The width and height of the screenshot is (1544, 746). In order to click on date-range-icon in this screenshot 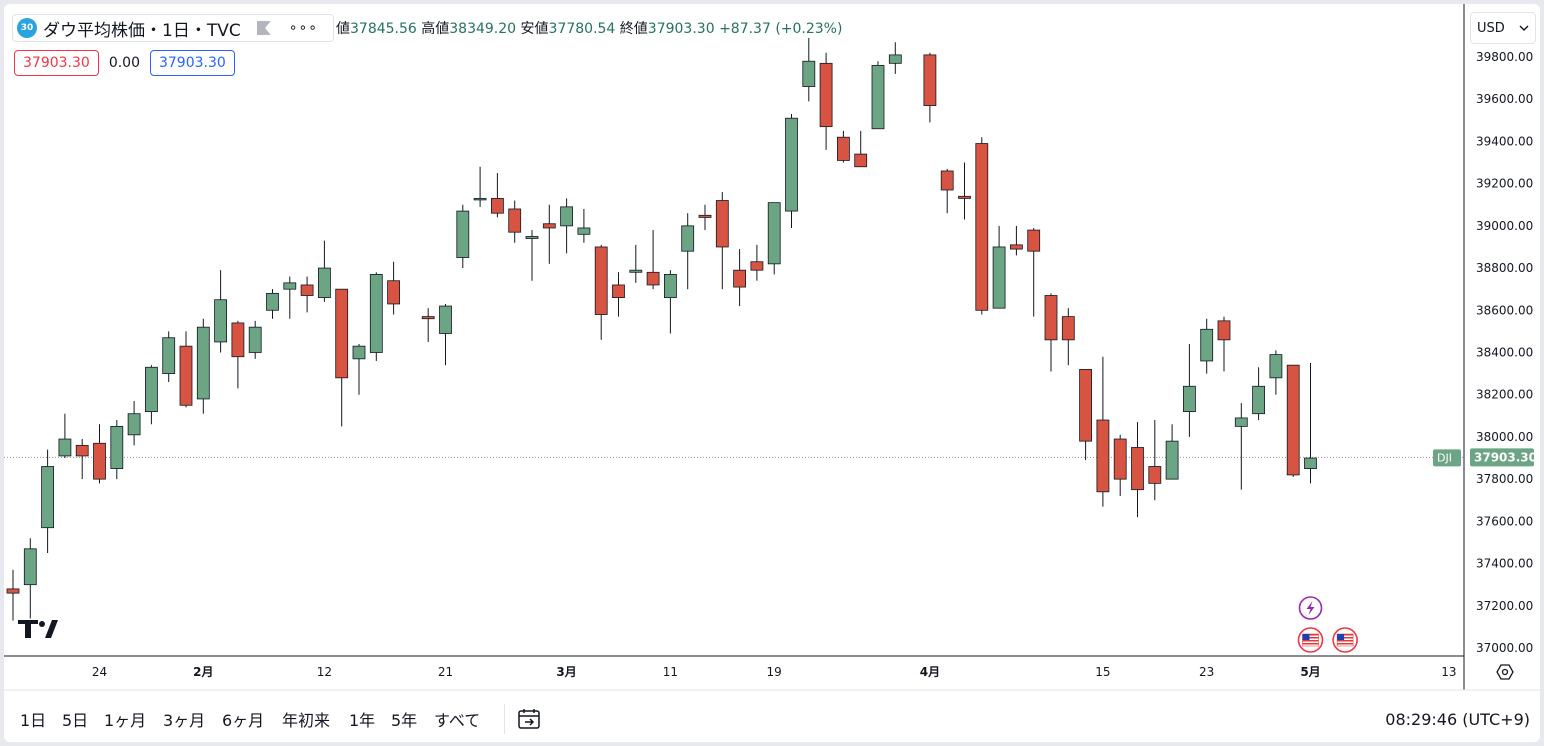, I will do `click(529, 719)`.